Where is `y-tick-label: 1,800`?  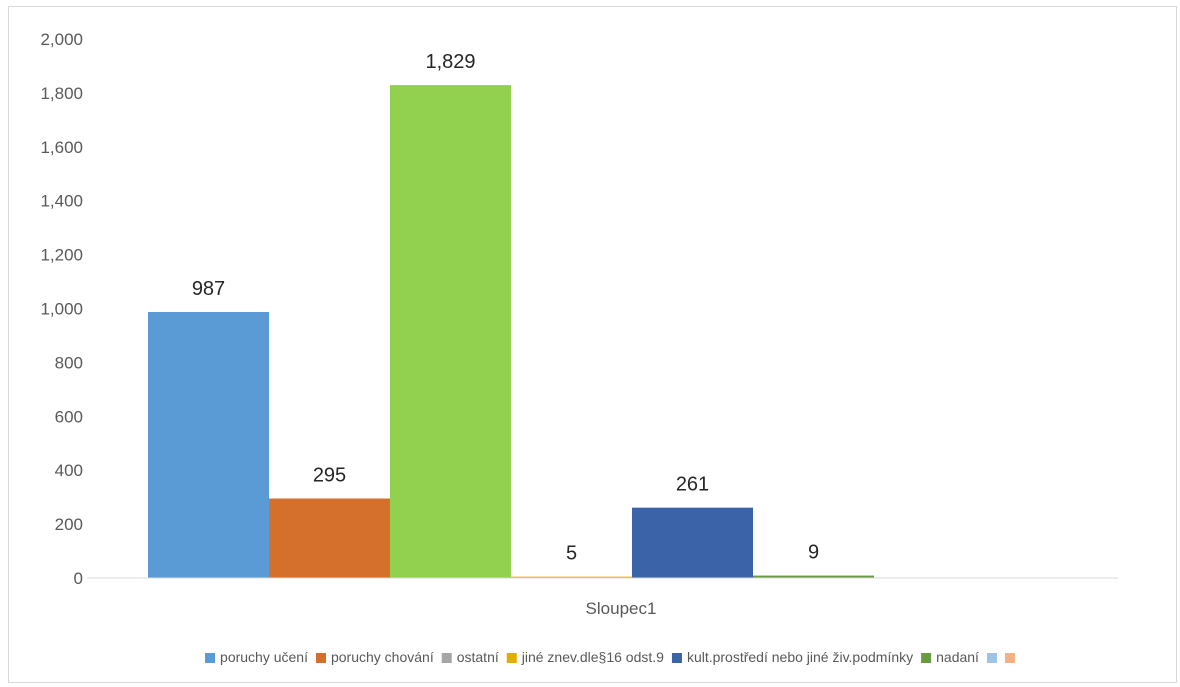 y-tick-label: 1,800 is located at coordinates (61, 93).